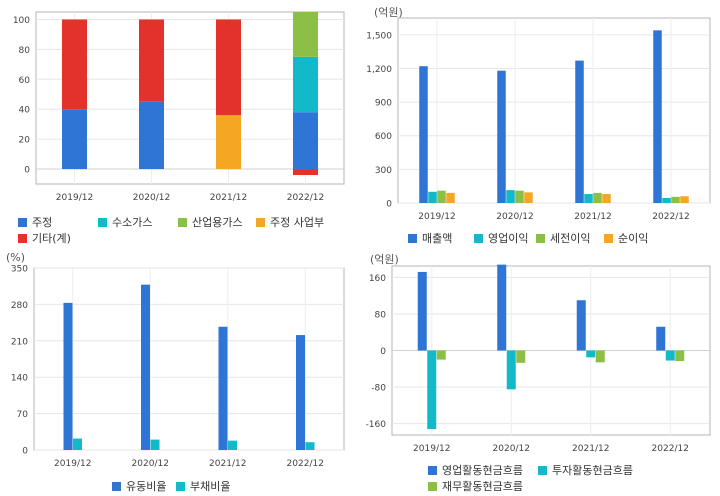  Describe the element at coordinates (437, 238) in the screenshot. I see `legend-label: 매출액` at that location.